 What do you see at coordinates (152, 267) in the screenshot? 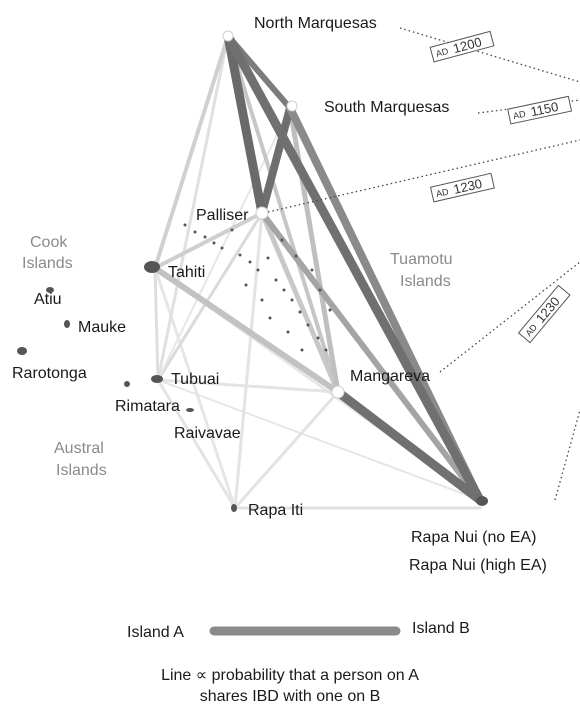
I see `tahiti-land` at bounding box center [152, 267].